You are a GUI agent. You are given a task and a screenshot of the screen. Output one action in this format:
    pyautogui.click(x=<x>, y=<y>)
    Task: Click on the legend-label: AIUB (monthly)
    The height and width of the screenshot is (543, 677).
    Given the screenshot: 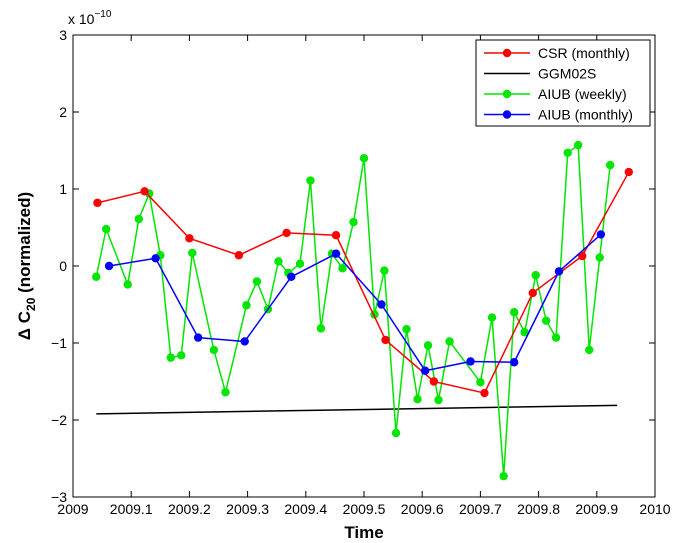 What is the action you would take?
    pyautogui.click(x=585, y=115)
    